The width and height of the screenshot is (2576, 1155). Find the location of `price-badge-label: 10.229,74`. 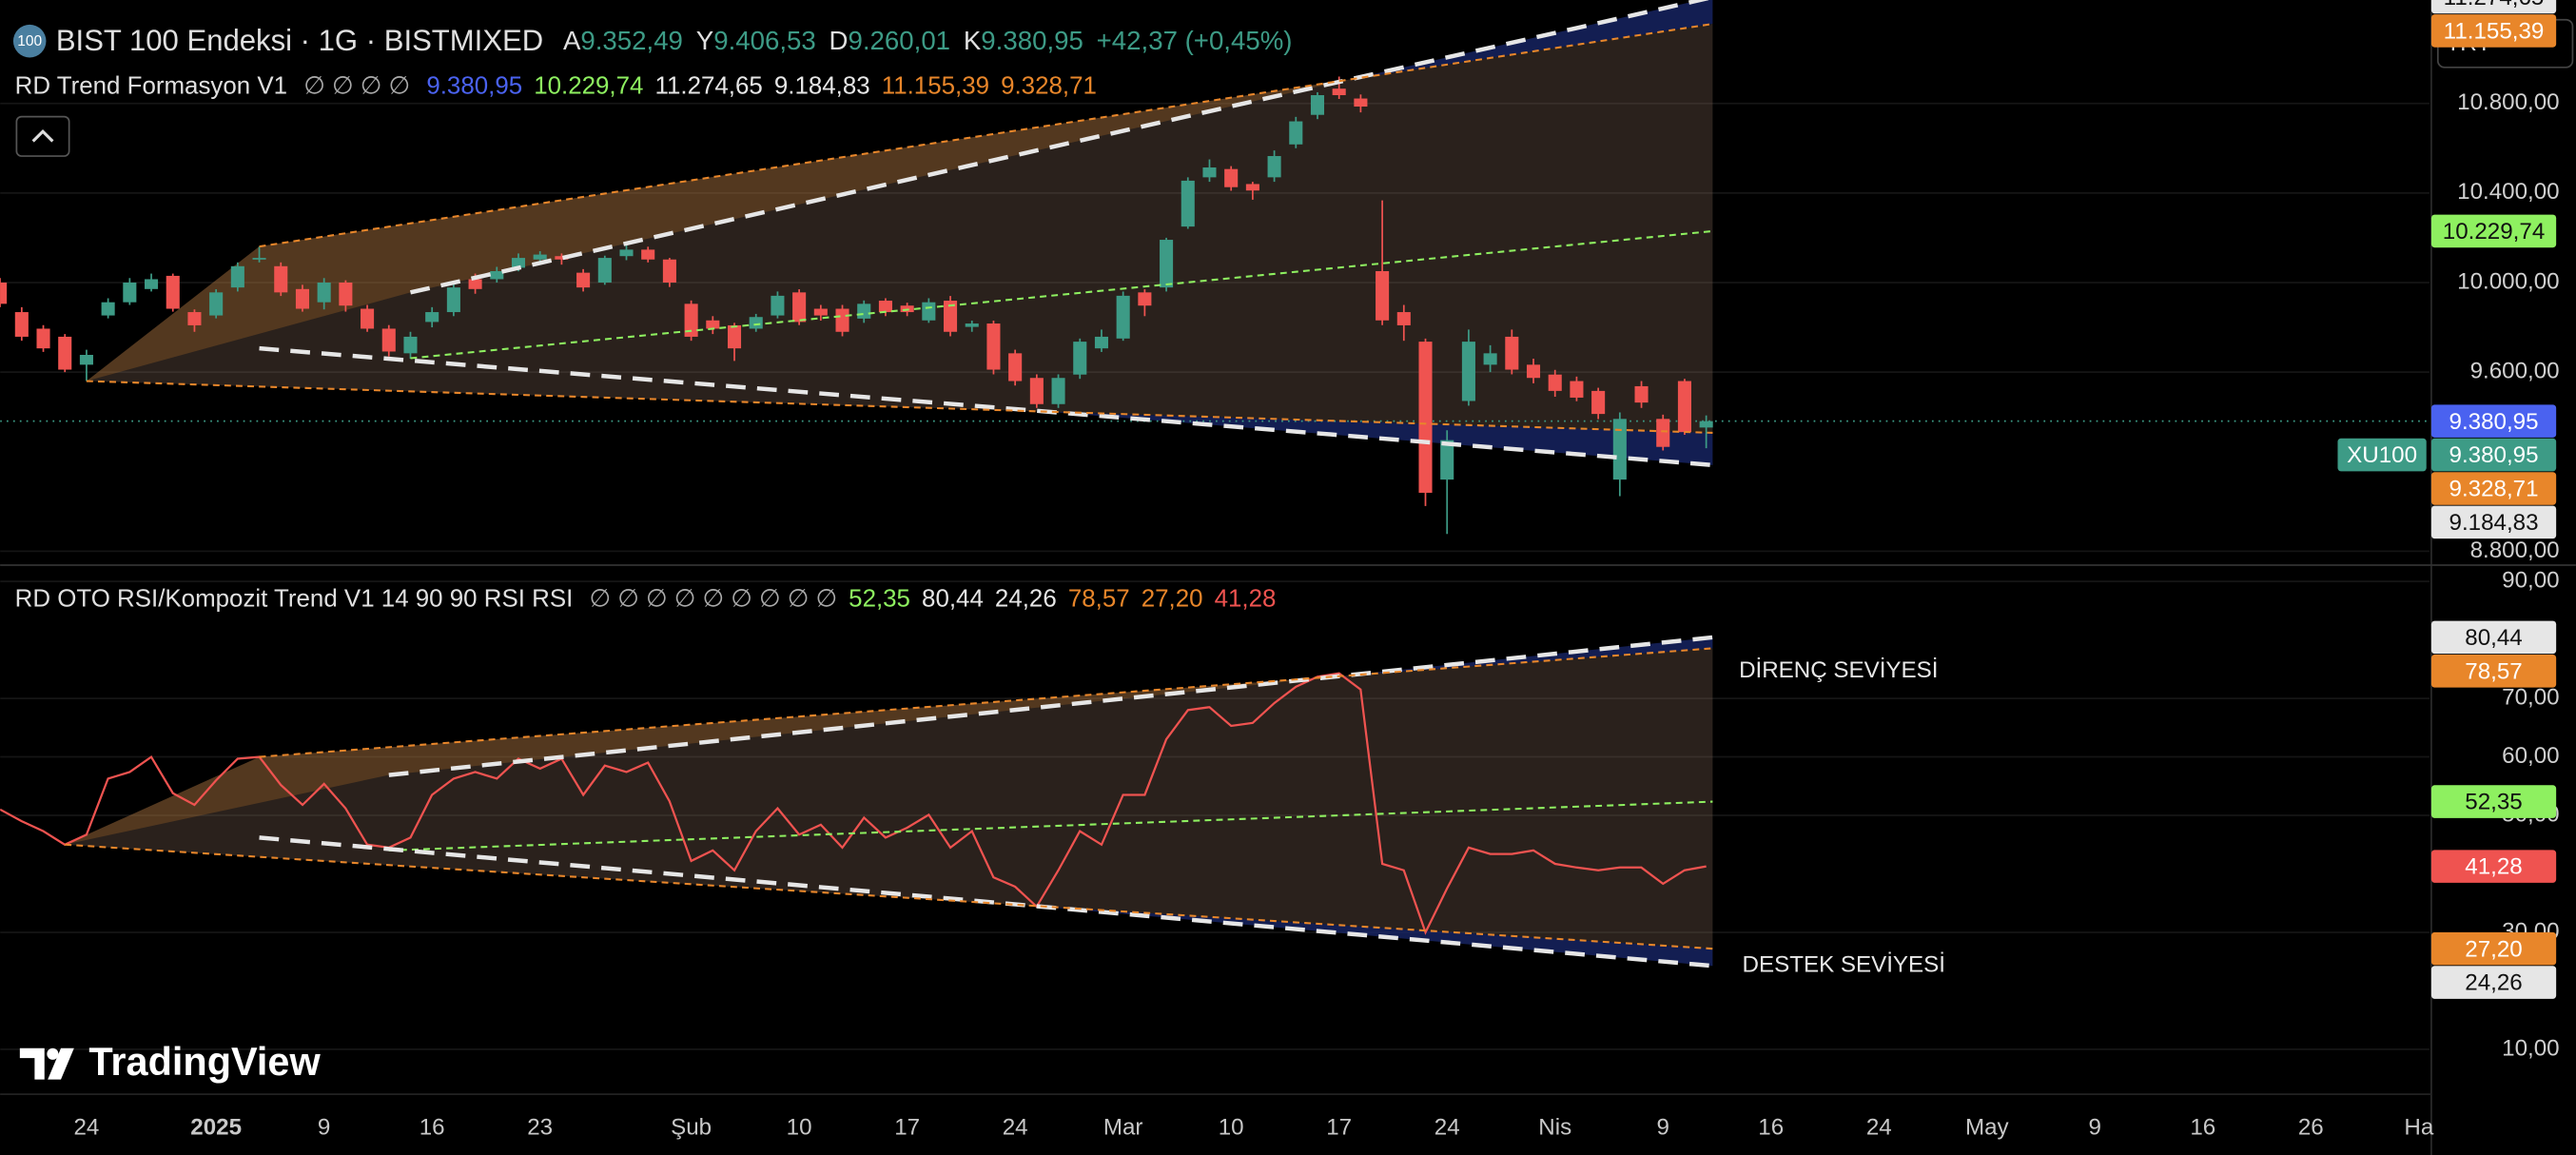

price-badge-label: 10.229,74 is located at coordinates (2494, 232).